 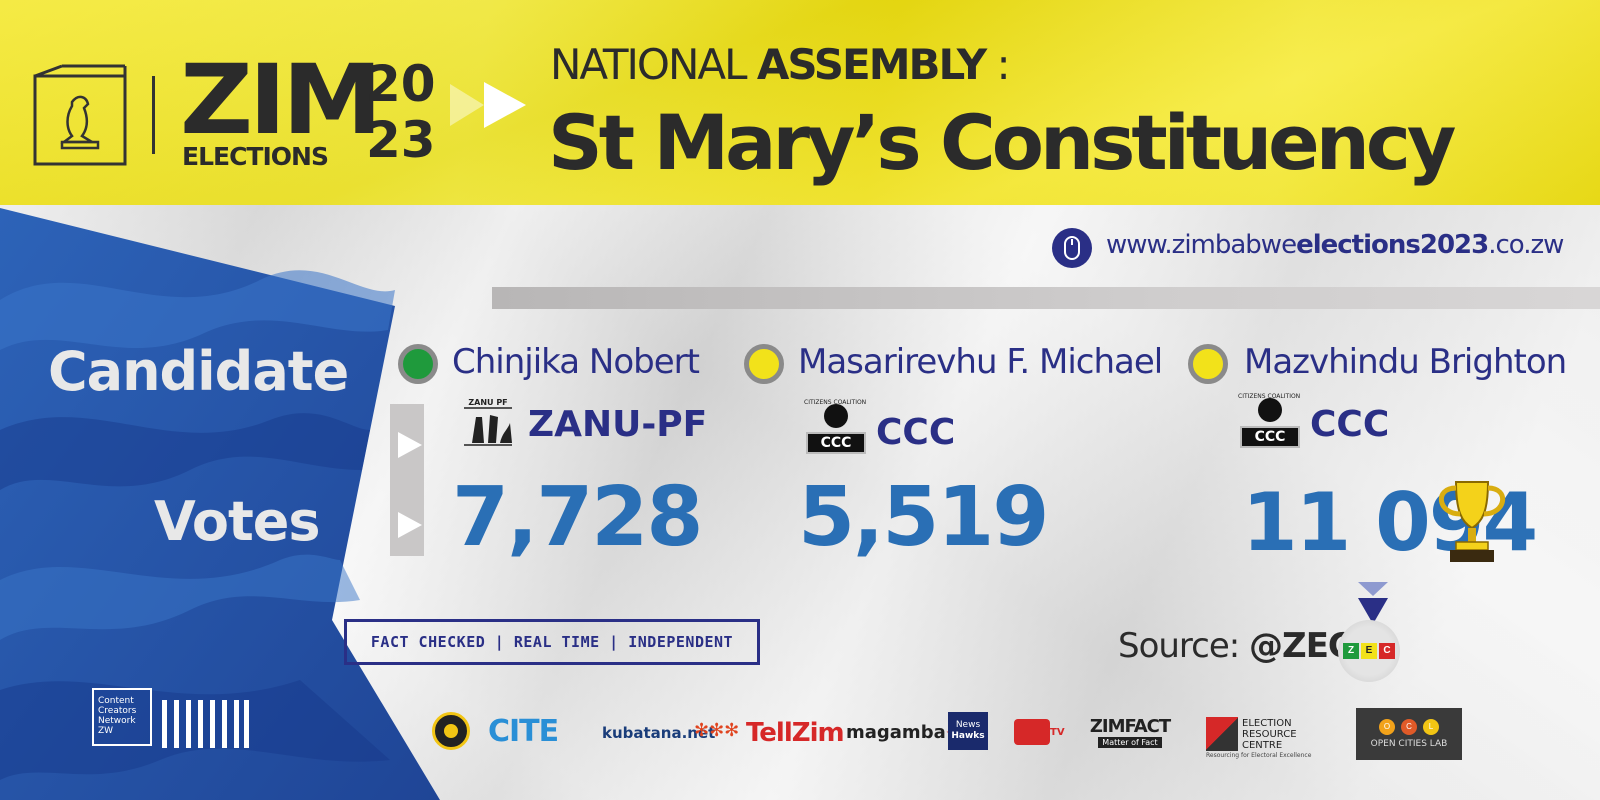 What do you see at coordinates (1259, 755) in the screenshot?
I see `erc-tagline: Resourcing for Electoral Excellence` at bounding box center [1259, 755].